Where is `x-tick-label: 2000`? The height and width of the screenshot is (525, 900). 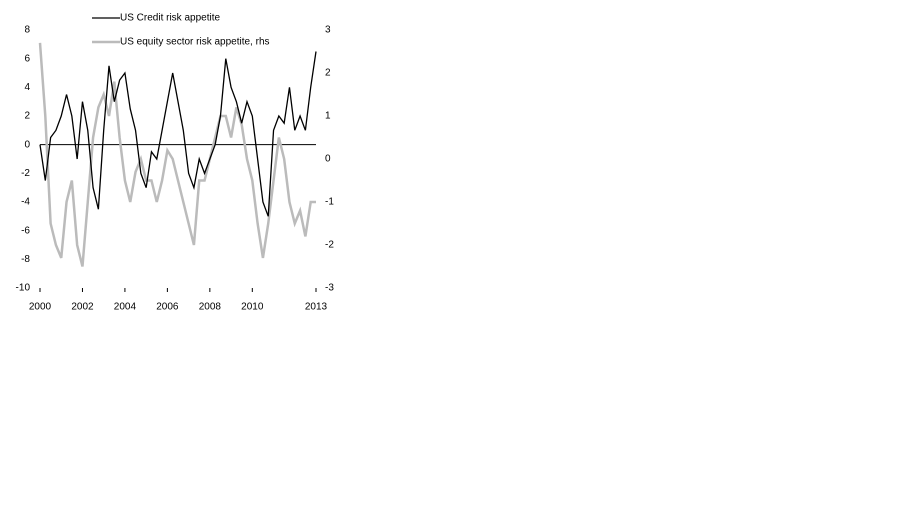 x-tick-label: 2000 is located at coordinates (40, 307).